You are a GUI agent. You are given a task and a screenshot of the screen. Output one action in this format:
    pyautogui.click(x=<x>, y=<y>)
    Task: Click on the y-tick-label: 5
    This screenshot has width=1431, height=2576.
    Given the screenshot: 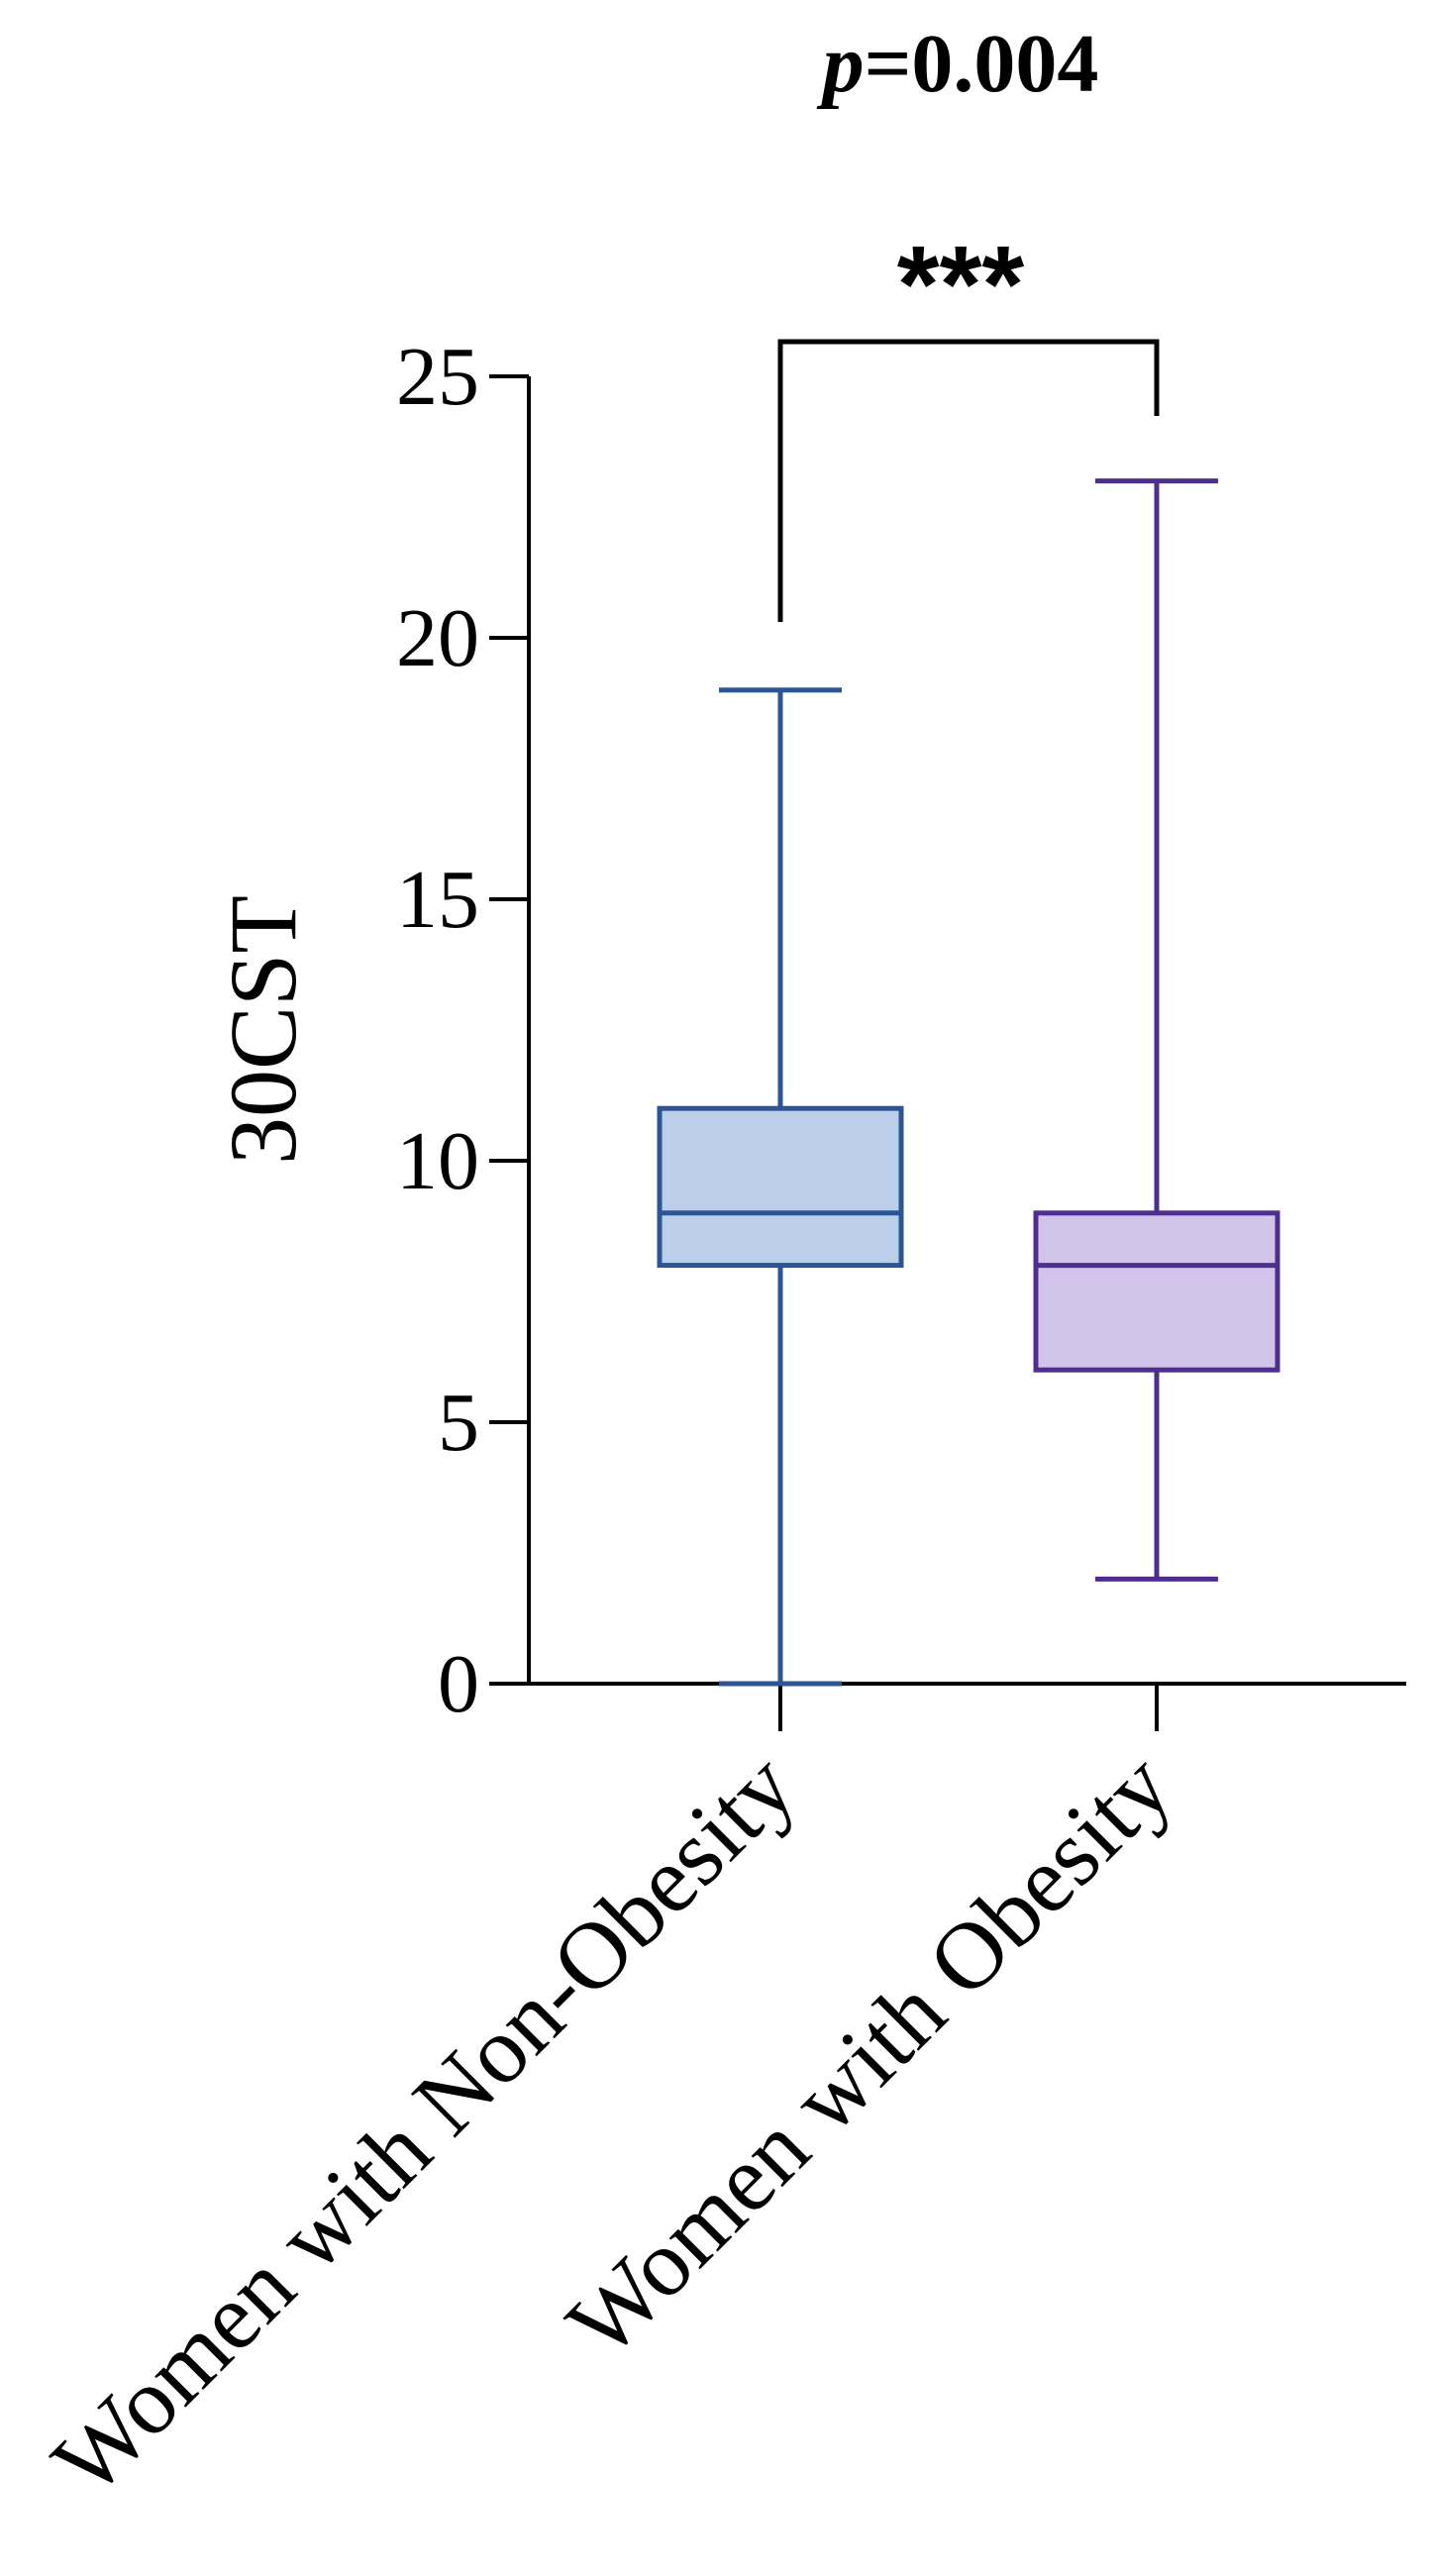 What is the action you would take?
    pyautogui.click(x=458, y=1423)
    